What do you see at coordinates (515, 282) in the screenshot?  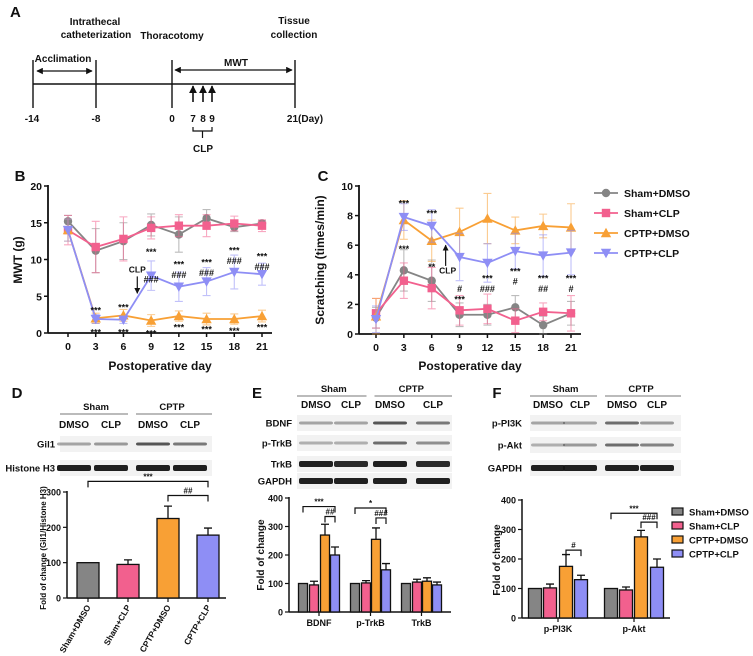 I see `significance-mark: #` at bounding box center [515, 282].